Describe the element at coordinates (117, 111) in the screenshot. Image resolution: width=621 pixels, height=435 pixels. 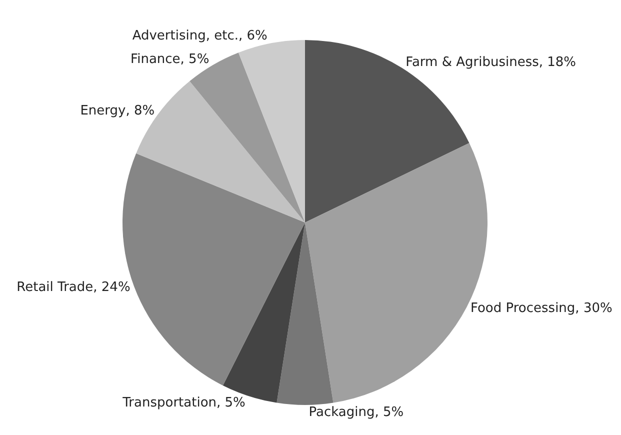
I see `slice-label: Energy, 8%` at that location.